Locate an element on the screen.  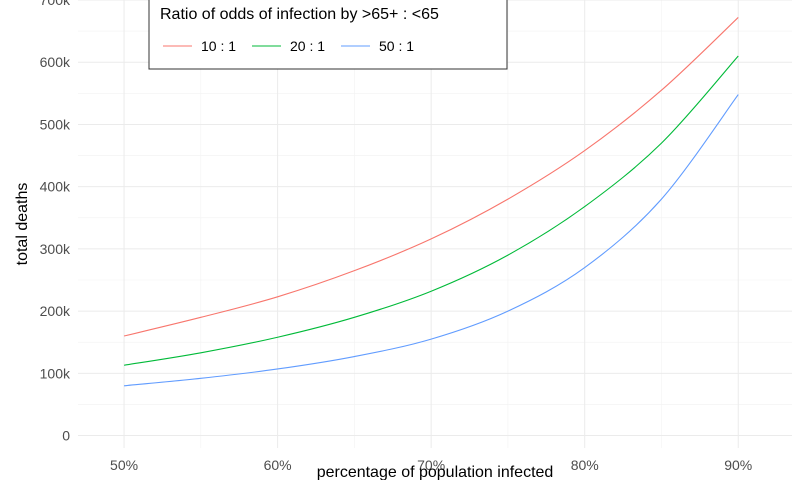
y-tick-label: 200k is located at coordinates (55, 311).